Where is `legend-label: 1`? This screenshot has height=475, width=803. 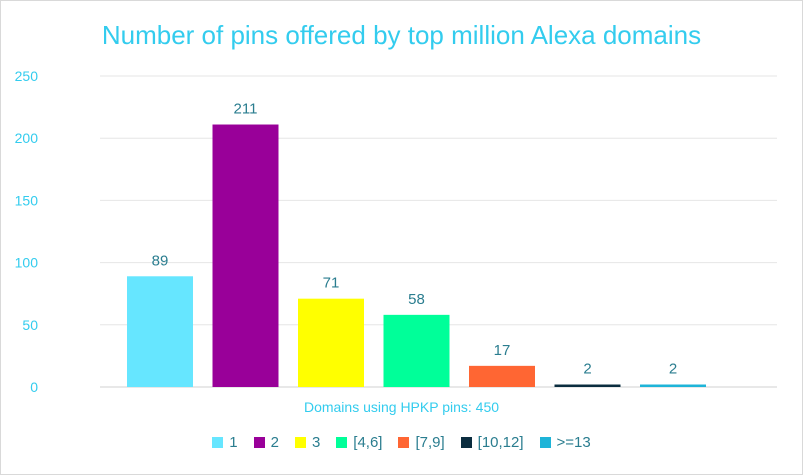 legend-label: 1 is located at coordinates (233, 442).